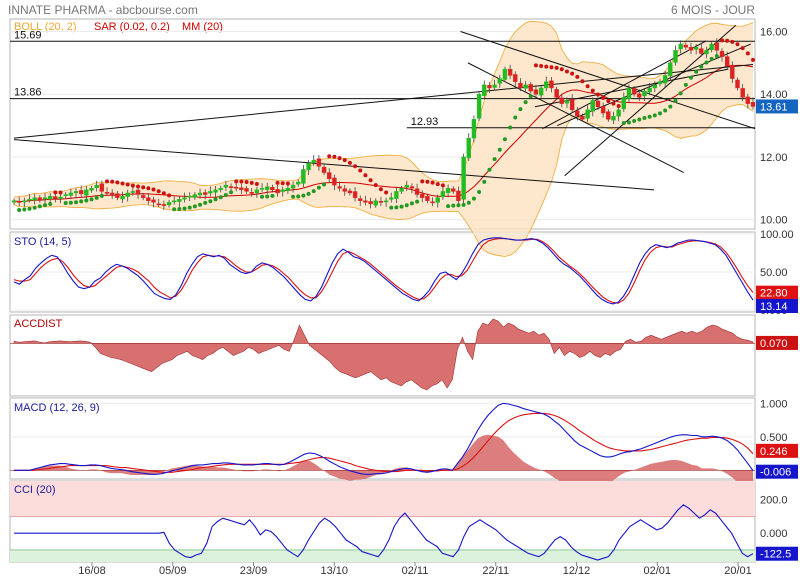 The image size is (800, 580). Describe the element at coordinates (382, 499) in the screenshot. I see `cci-overbought-zone` at that location.